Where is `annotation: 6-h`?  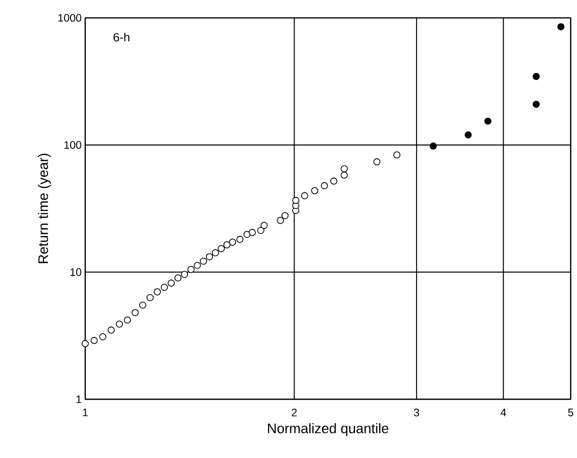 annotation: 6-h is located at coordinates (122, 37).